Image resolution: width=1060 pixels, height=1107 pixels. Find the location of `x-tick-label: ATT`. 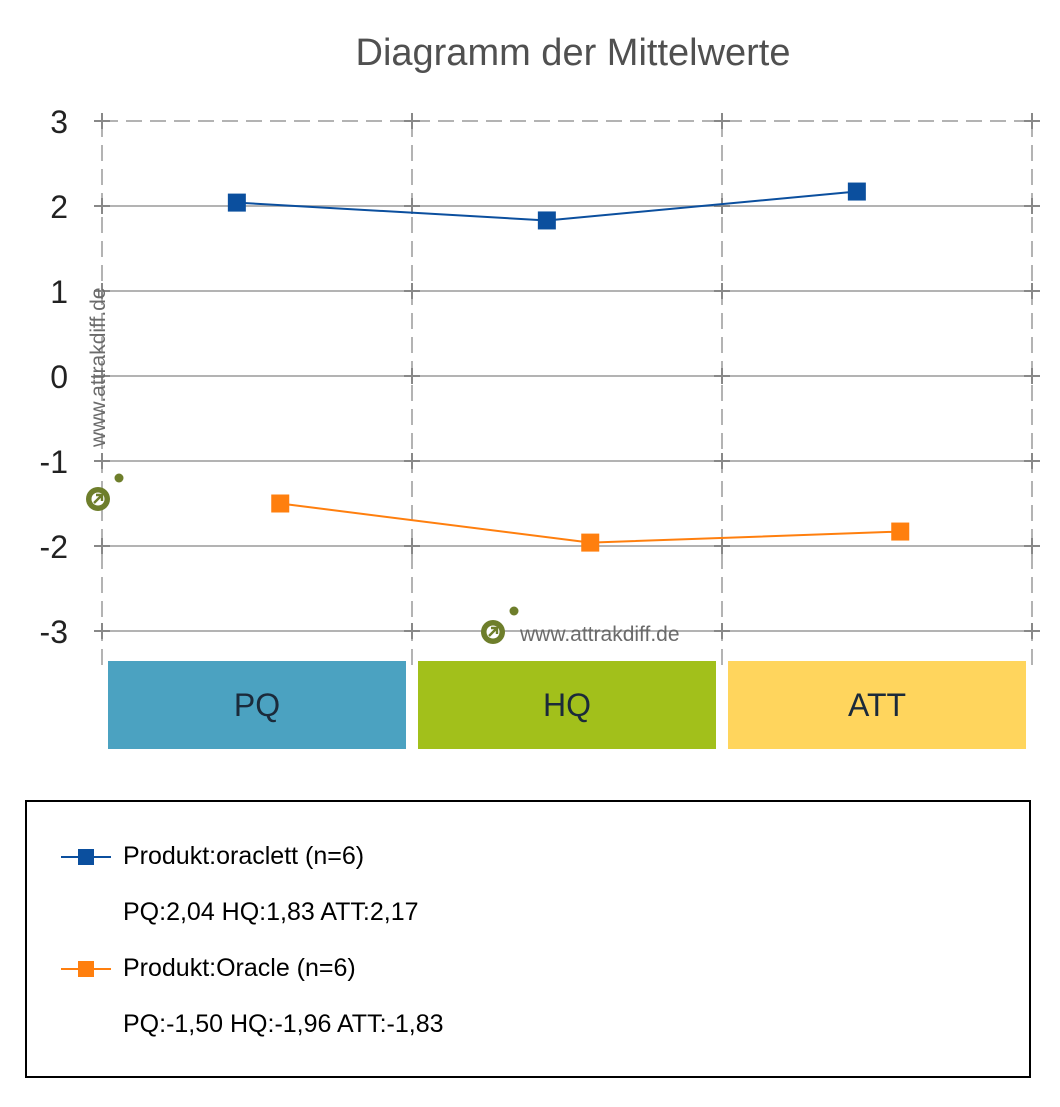

x-tick-label: ATT is located at coordinates (877, 705).